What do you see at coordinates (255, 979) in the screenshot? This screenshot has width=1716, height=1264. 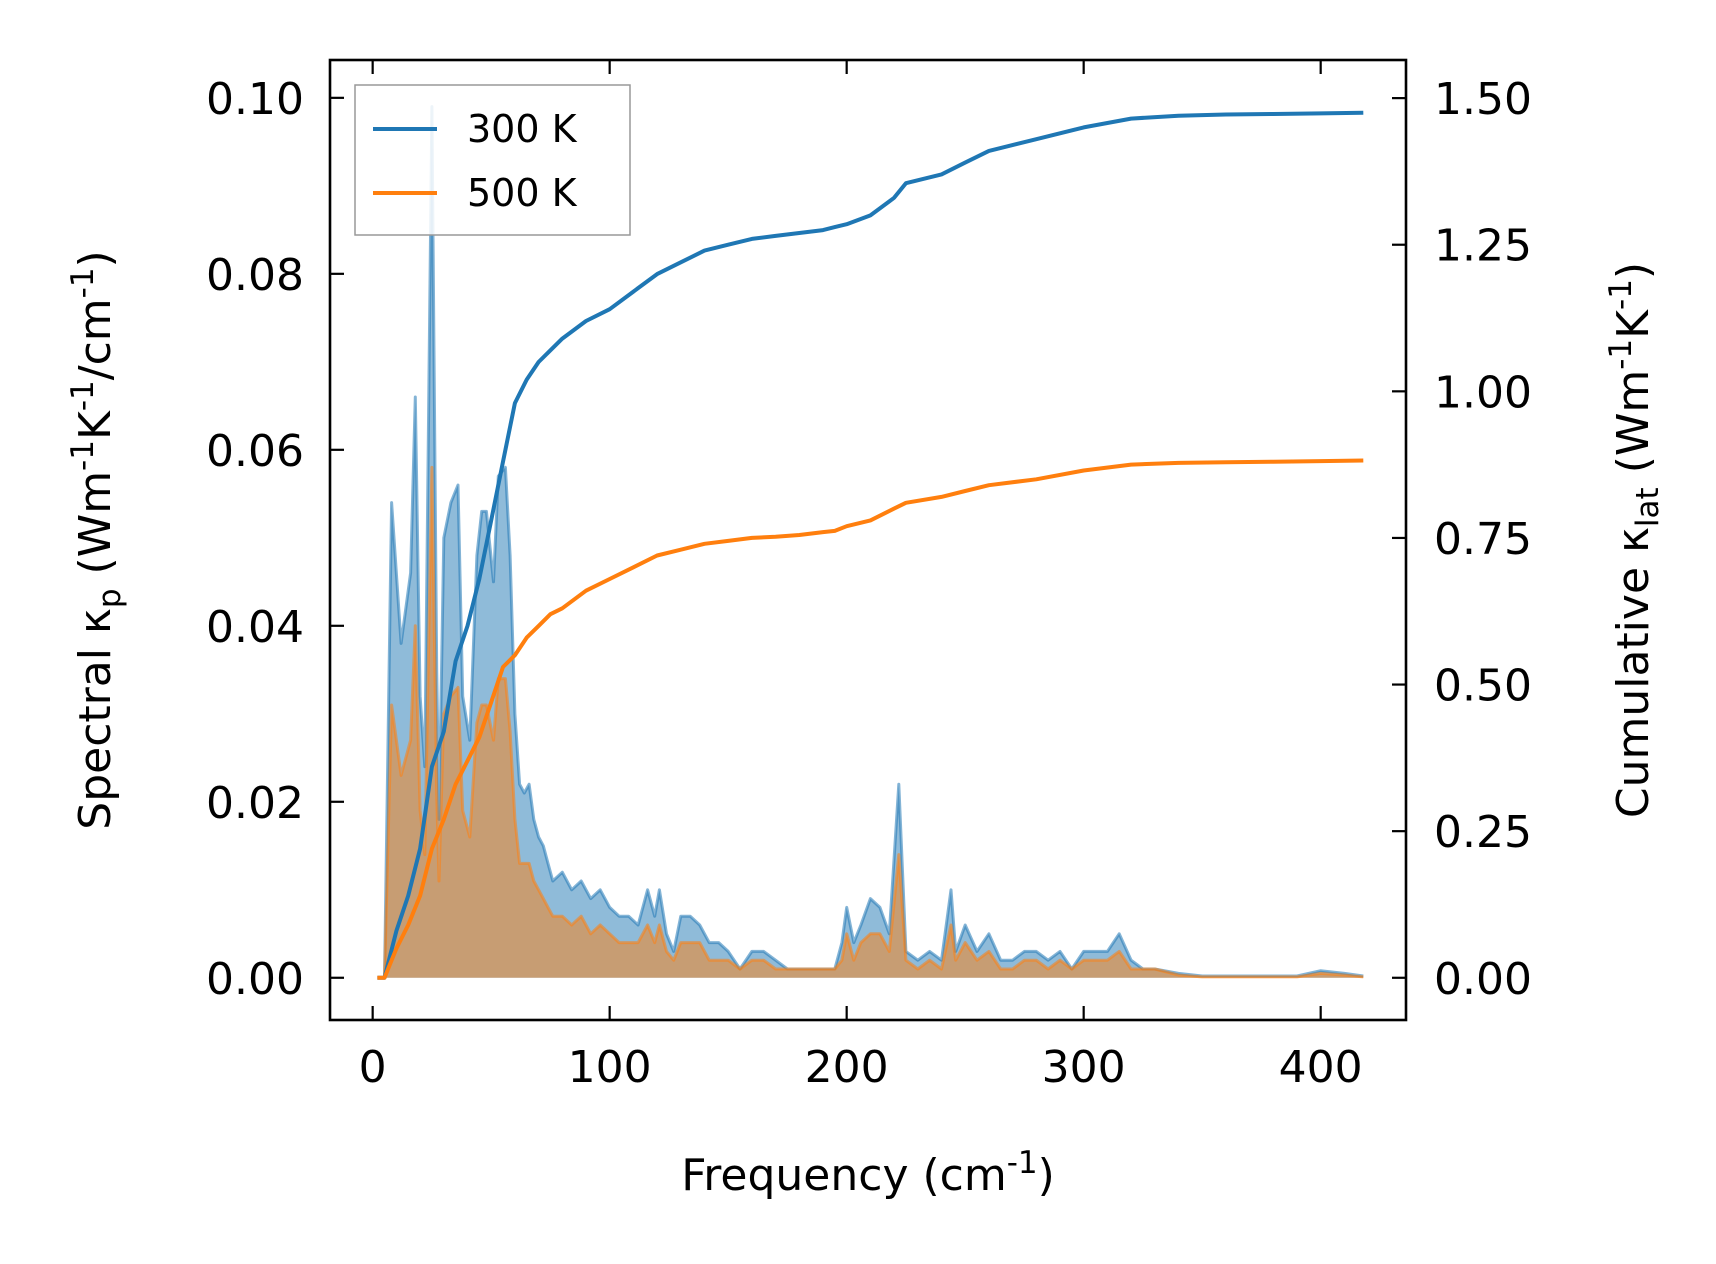 I see `y-tick-label-left: 0.00` at bounding box center [255, 979].